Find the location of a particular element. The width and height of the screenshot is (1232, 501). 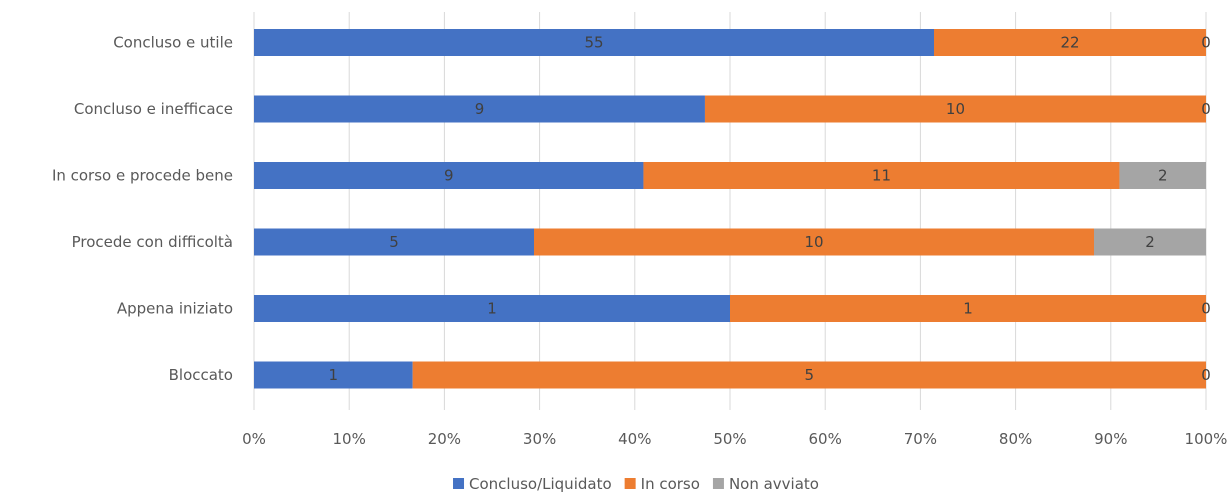

category-label: Appena iniziato is located at coordinates (175, 309).